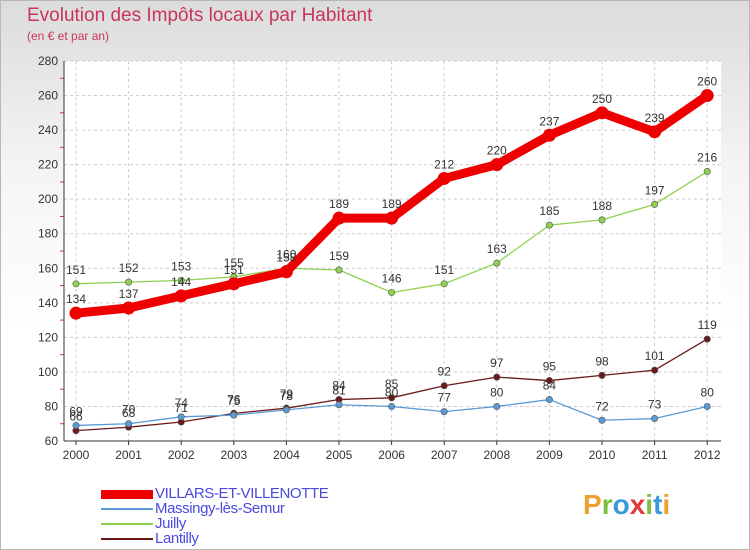 This screenshot has height=550, width=750. What do you see at coordinates (391, 455) in the screenshot?
I see `x-tick-label: 2006` at bounding box center [391, 455].